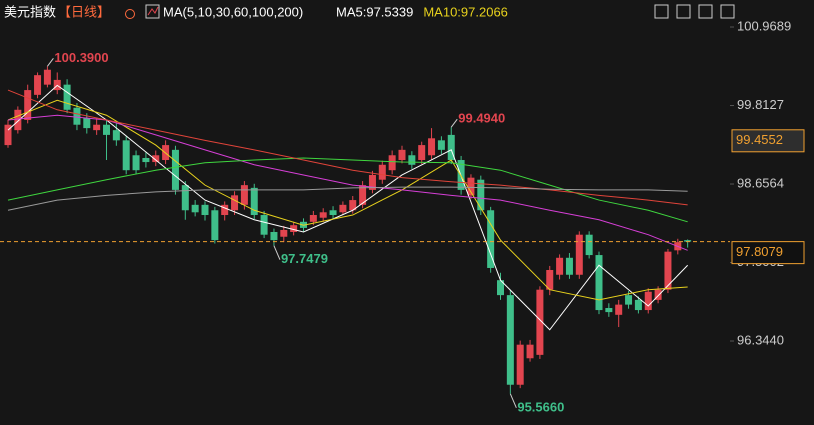 This screenshot has width=814, height=425. What do you see at coordinates (30, 11) in the screenshot?
I see `chart-title: 美元指数` at bounding box center [30, 11].